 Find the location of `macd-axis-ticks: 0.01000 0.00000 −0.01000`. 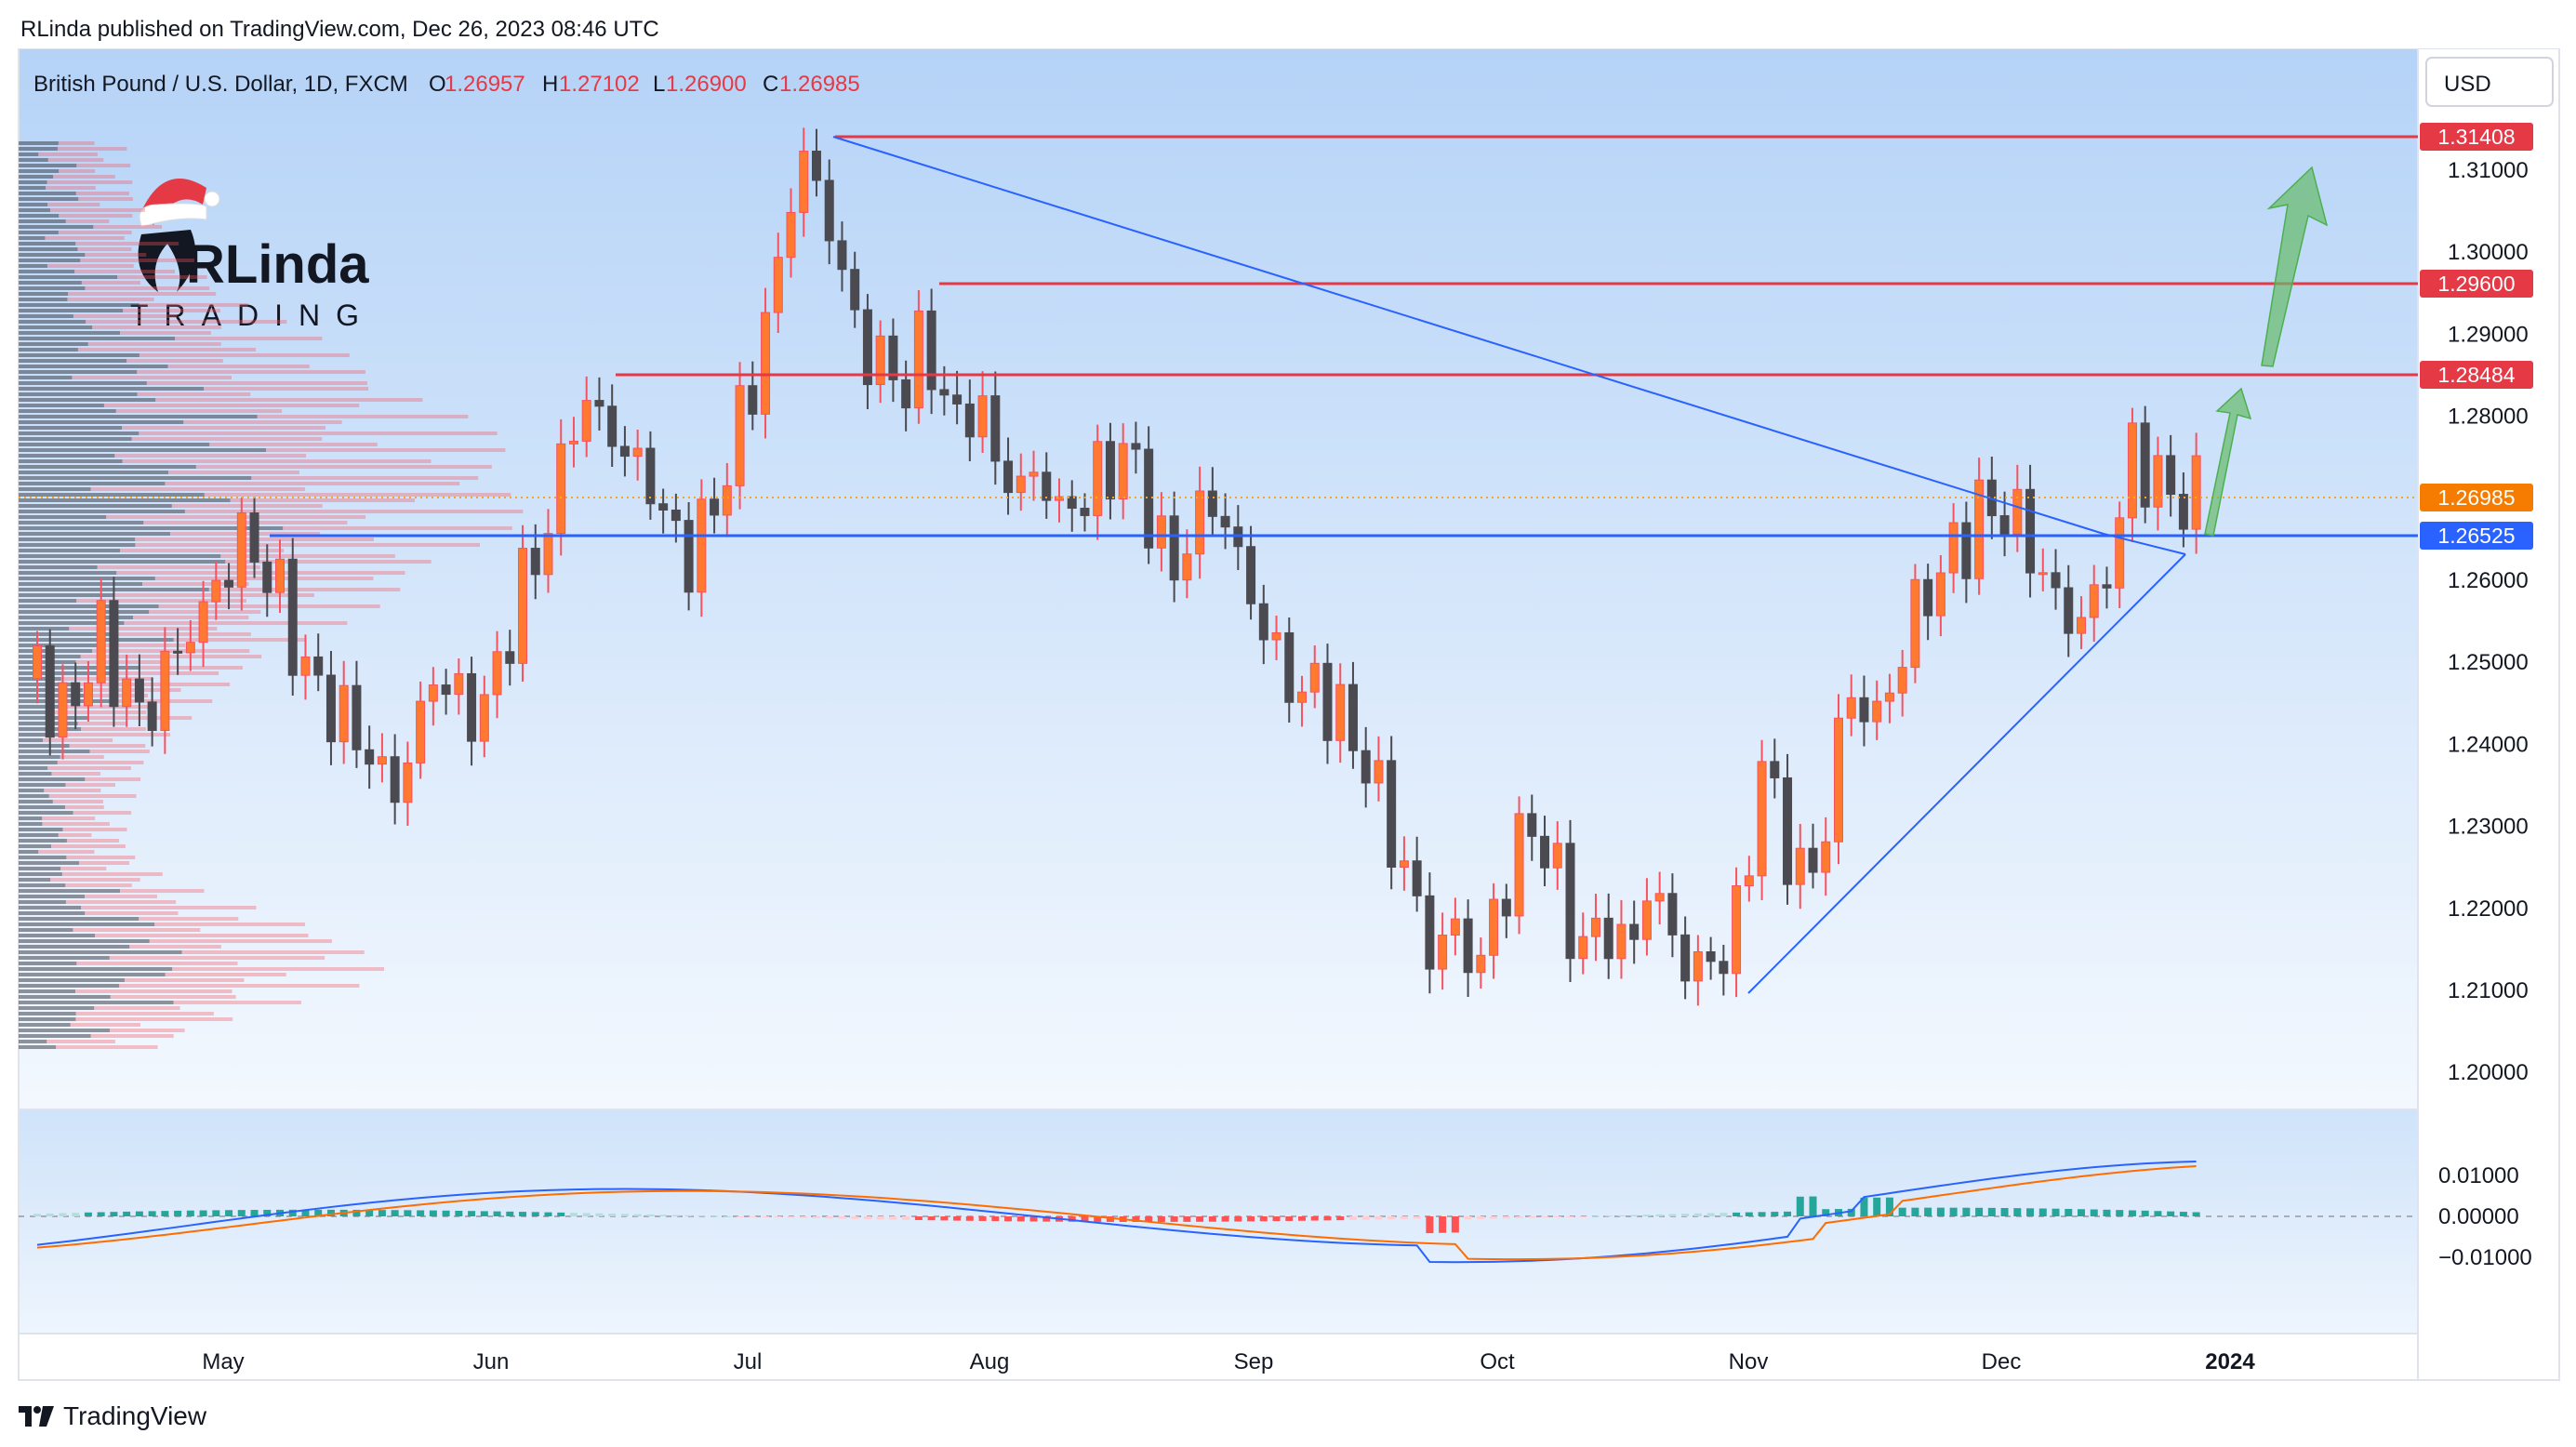

macd-axis-ticks: 0.01000 0.00000 −0.01000 is located at coordinates (2485, 1216).